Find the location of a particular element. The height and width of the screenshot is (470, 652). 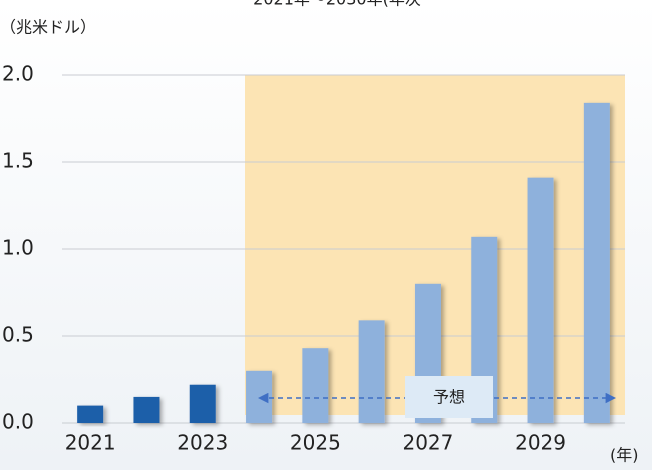

subtitle: 2021年～2030年(年次 is located at coordinates (337, 4).